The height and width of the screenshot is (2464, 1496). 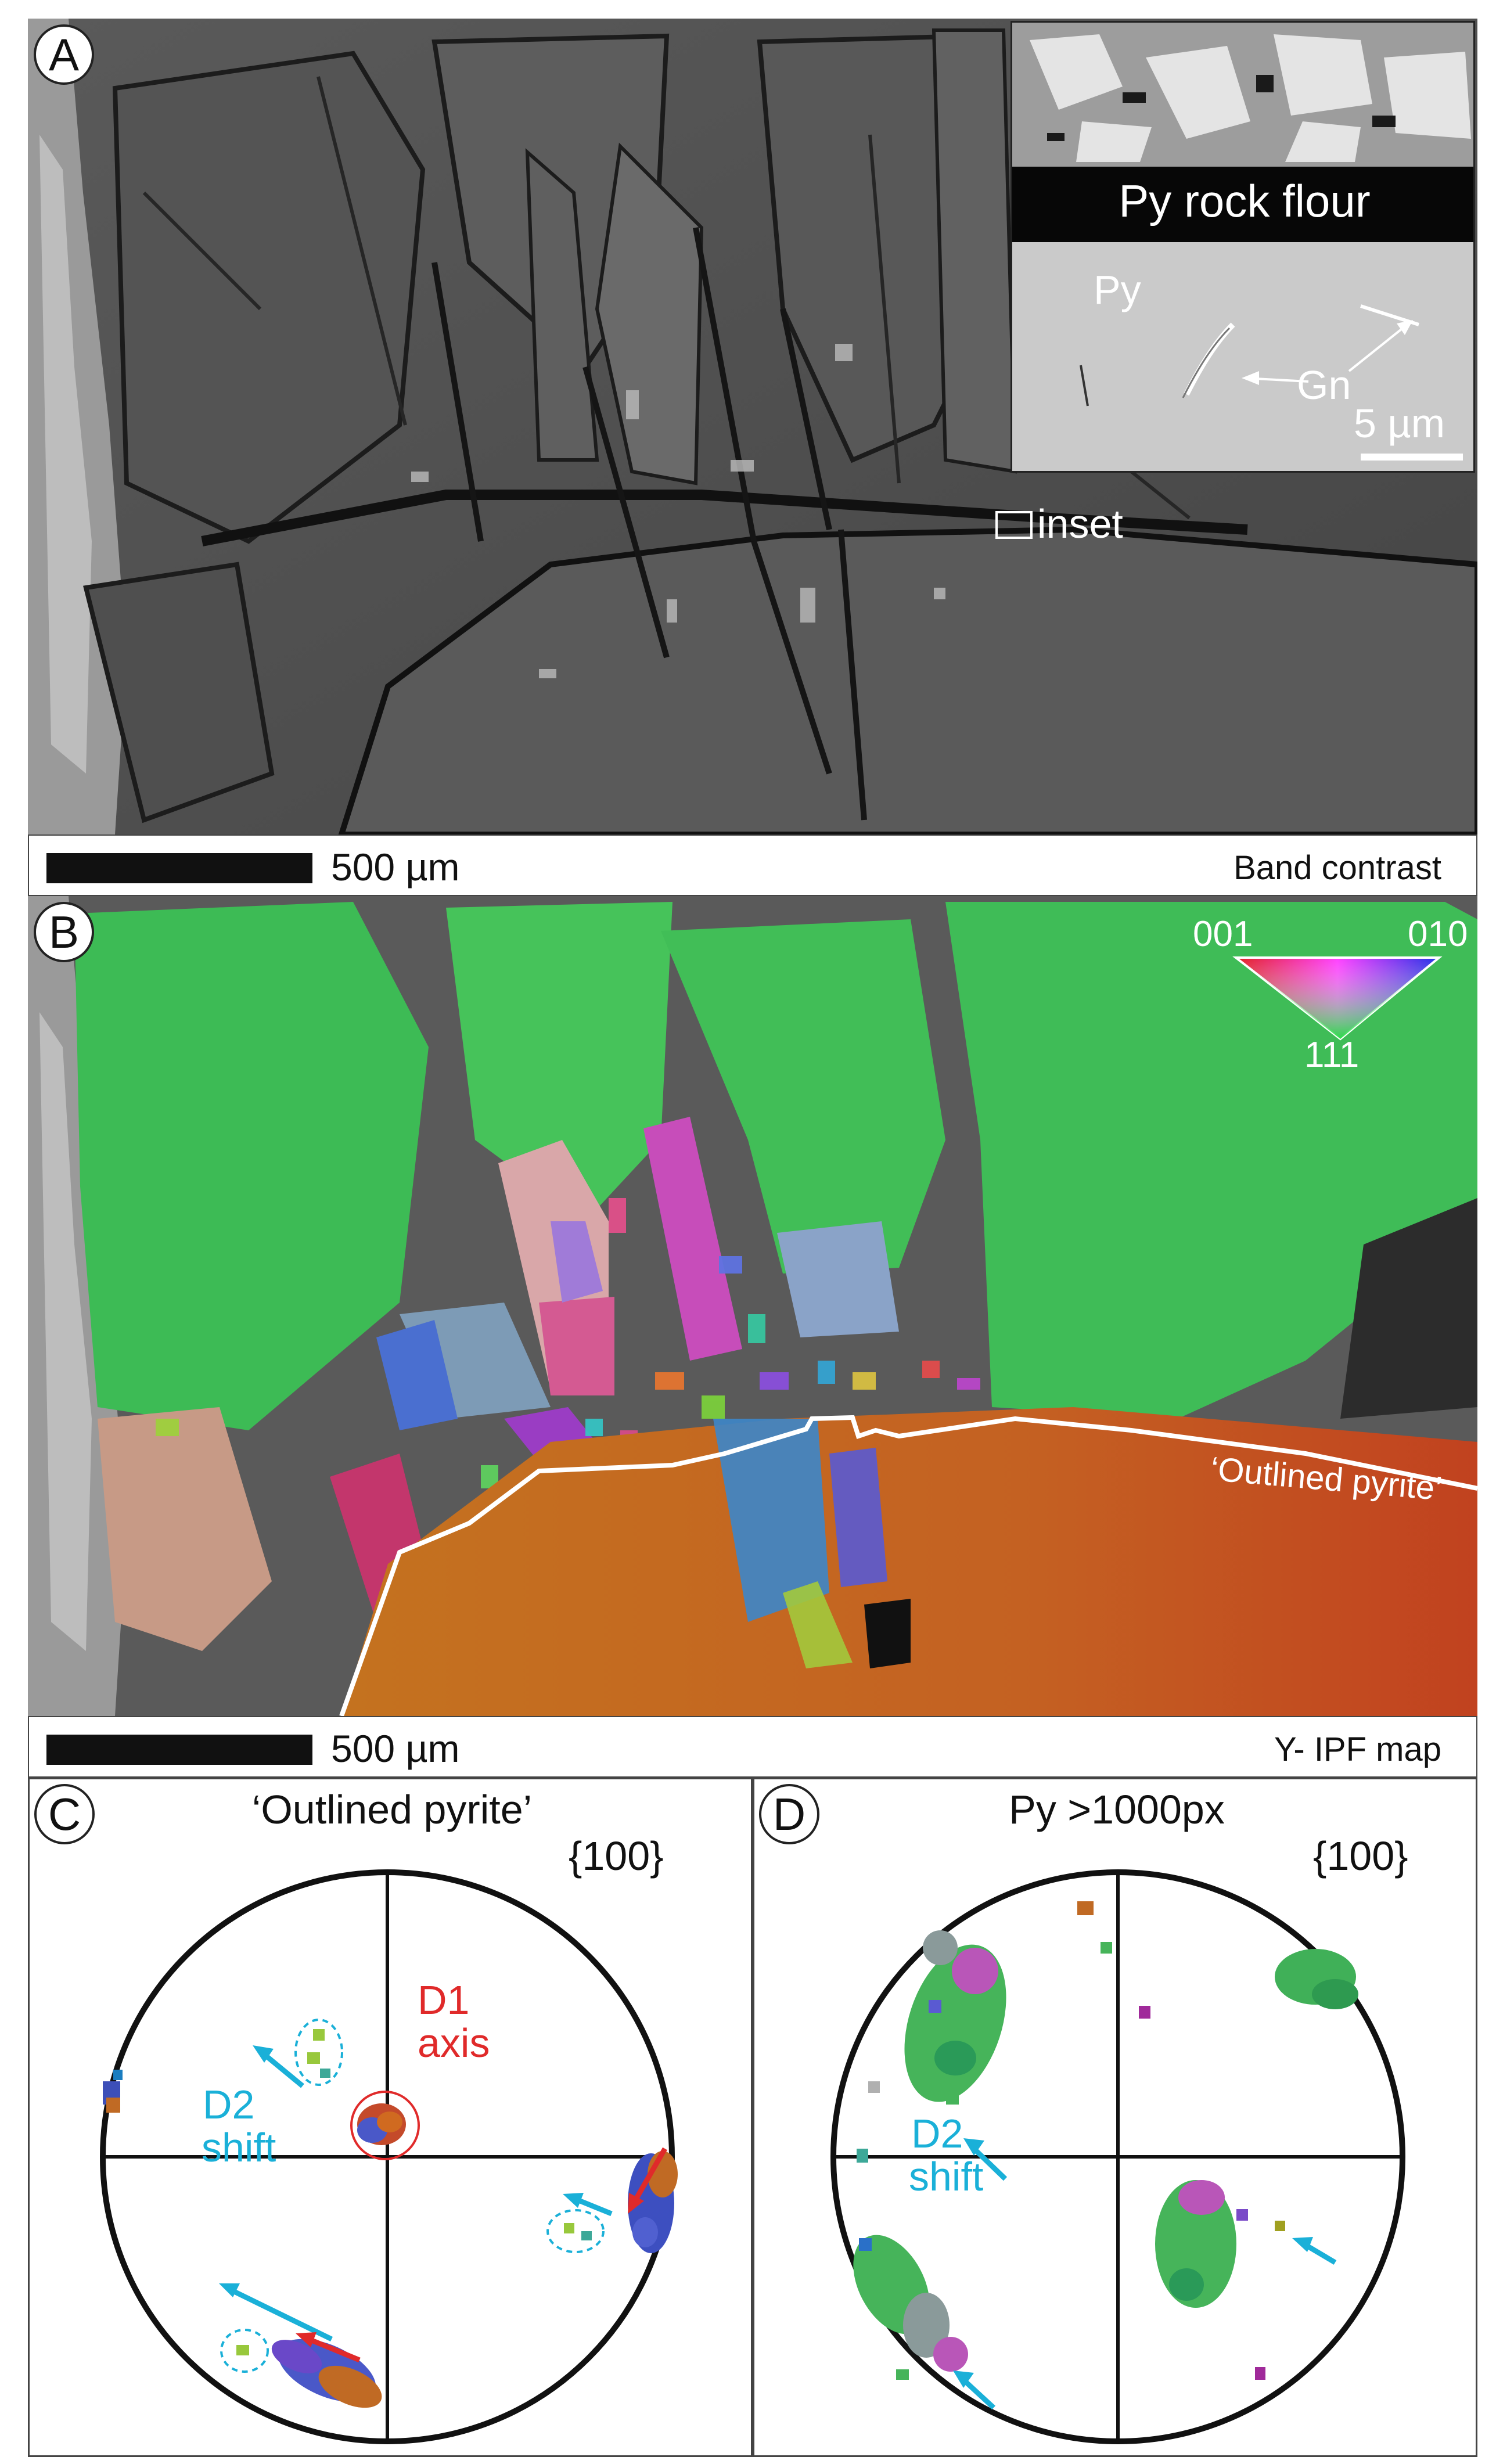 I want to click on d2-shift-label-line1: D2, so click(x=229, y=2105).